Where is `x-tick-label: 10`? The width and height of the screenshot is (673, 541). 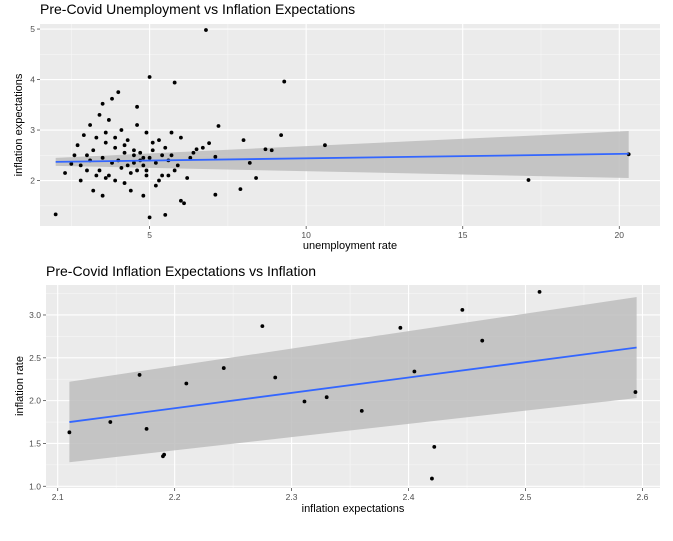
x-tick-label: 10 is located at coordinates (306, 235).